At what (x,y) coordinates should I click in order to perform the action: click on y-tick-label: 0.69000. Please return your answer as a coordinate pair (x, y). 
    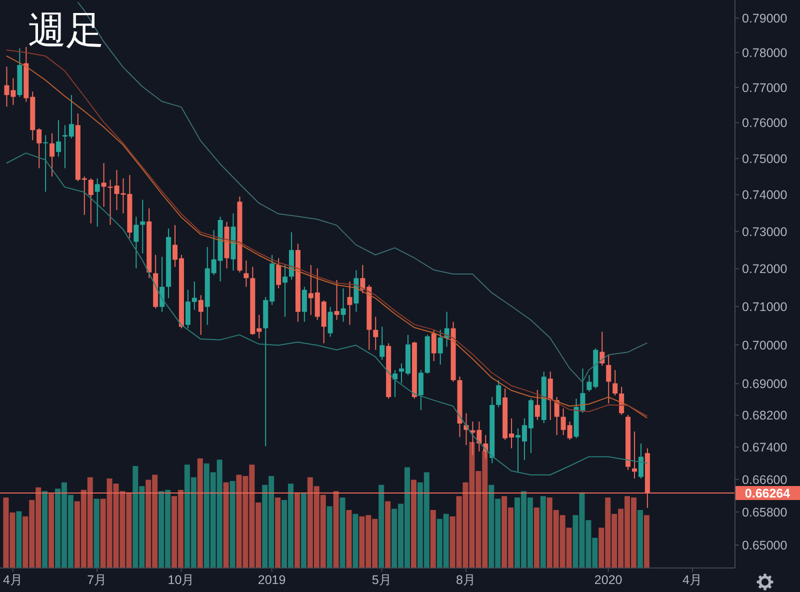
    Looking at the image, I should click on (765, 384).